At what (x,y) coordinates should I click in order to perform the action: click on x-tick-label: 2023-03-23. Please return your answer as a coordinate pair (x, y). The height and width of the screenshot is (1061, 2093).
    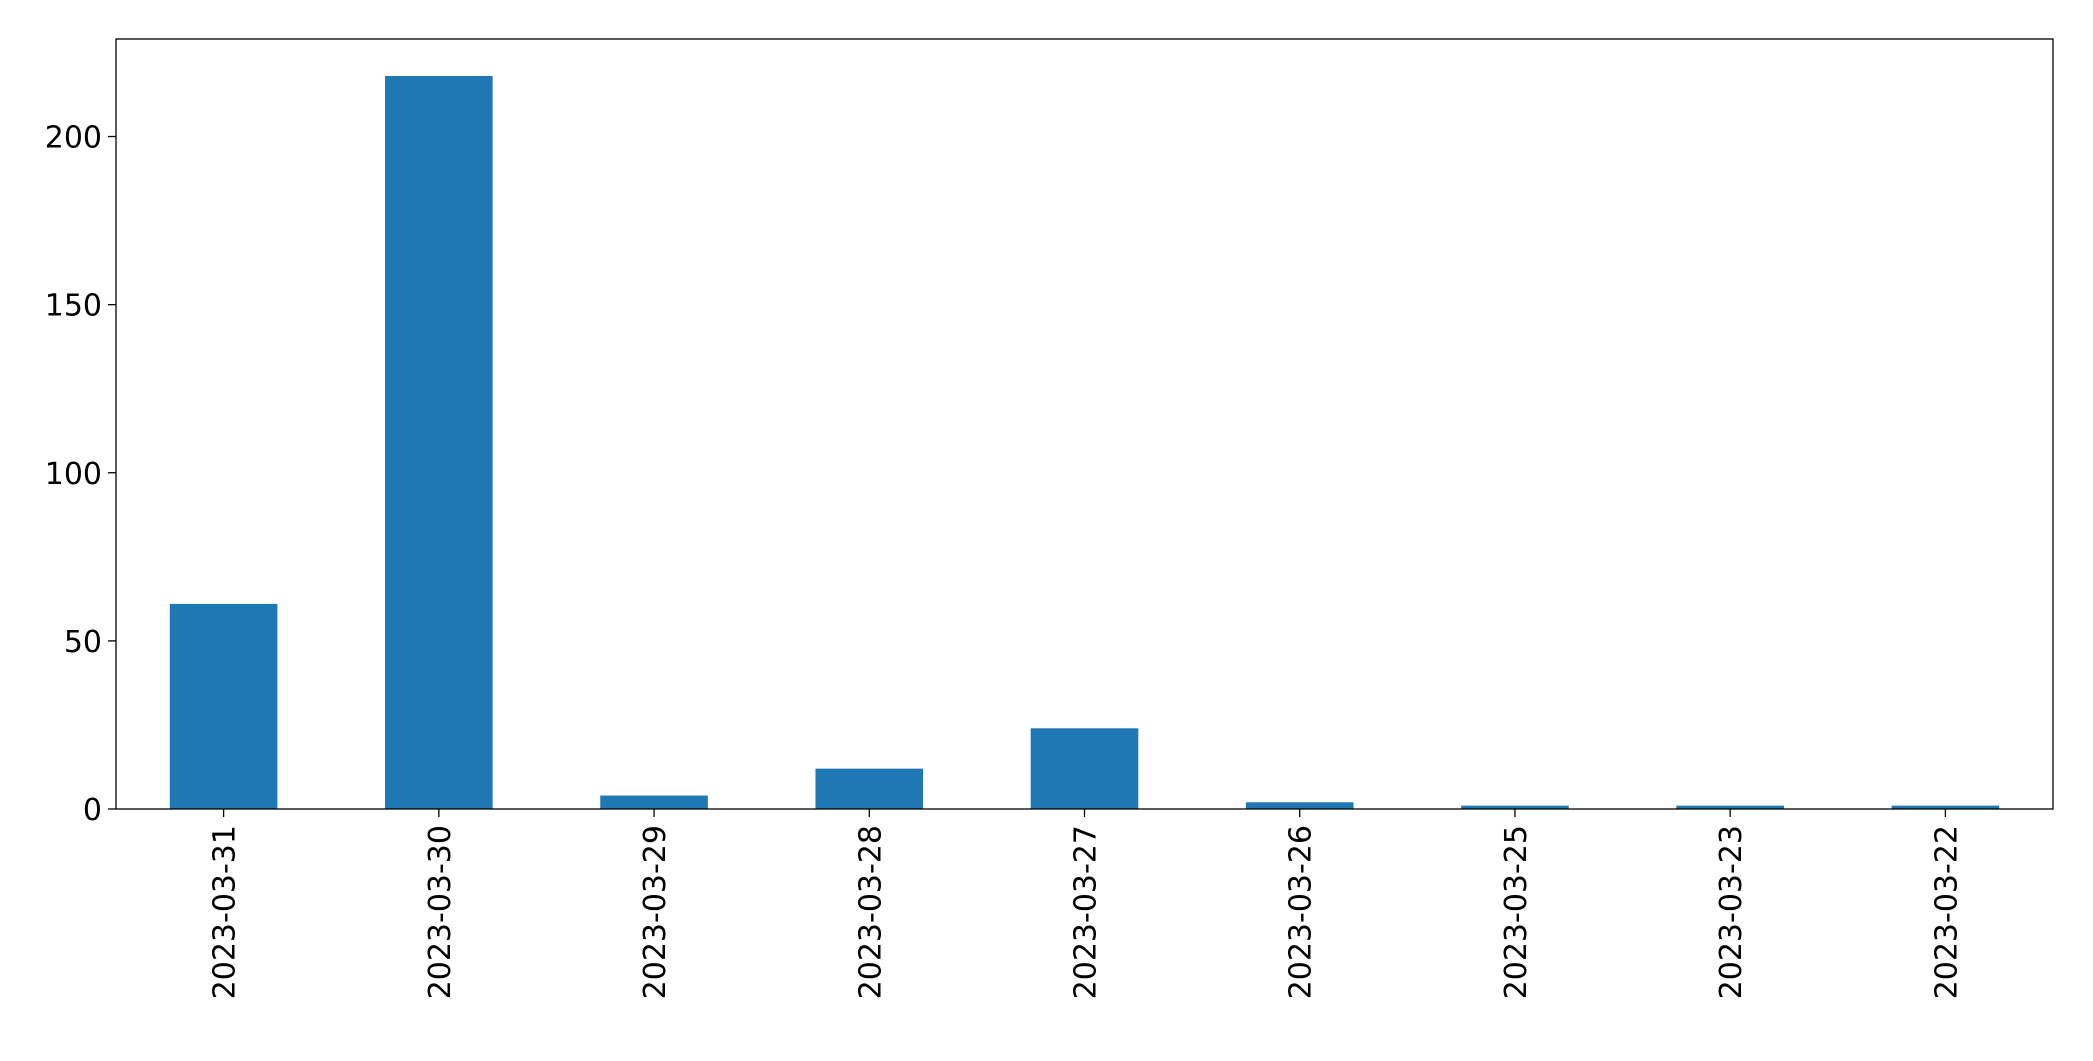
    Looking at the image, I should click on (1731, 912).